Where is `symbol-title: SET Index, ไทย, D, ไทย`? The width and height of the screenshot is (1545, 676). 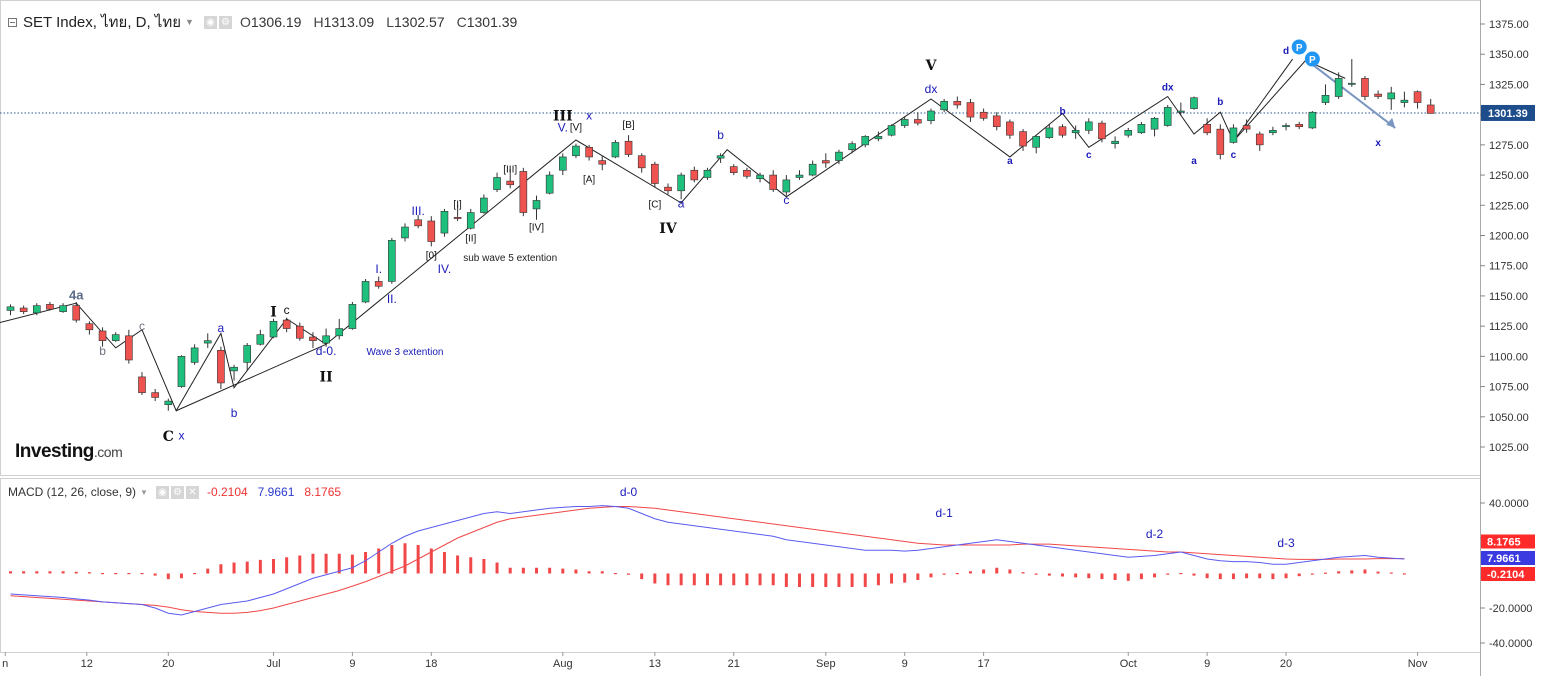
symbol-title: SET Index, ไทย, D, ไทย is located at coordinates (102, 22).